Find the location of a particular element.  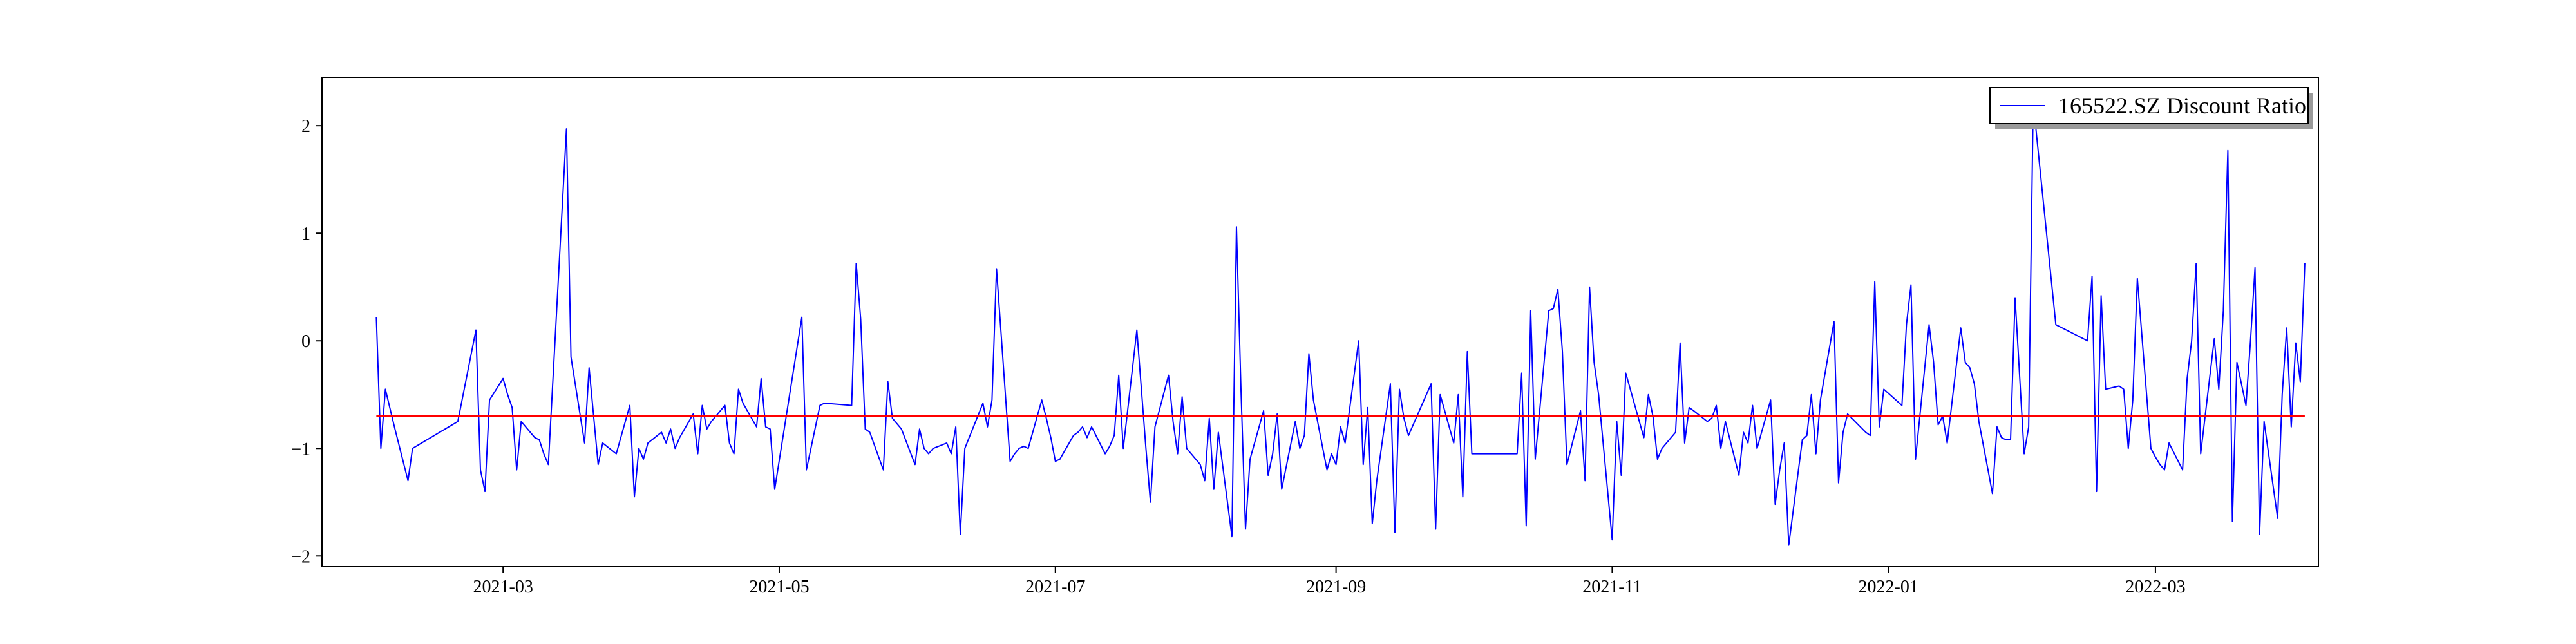

y-tick-label: 0 is located at coordinates (305, 342).